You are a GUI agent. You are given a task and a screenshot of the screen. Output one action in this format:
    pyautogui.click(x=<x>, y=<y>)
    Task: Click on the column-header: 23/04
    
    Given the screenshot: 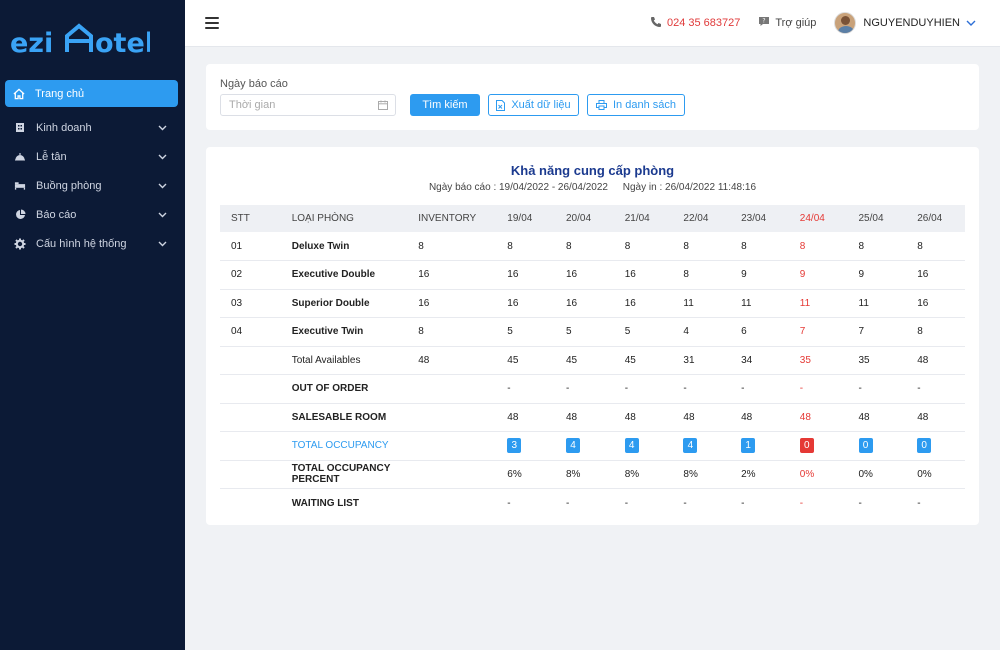 What is the action you would take?
    pyautogui.click(x=754, y=218)
    